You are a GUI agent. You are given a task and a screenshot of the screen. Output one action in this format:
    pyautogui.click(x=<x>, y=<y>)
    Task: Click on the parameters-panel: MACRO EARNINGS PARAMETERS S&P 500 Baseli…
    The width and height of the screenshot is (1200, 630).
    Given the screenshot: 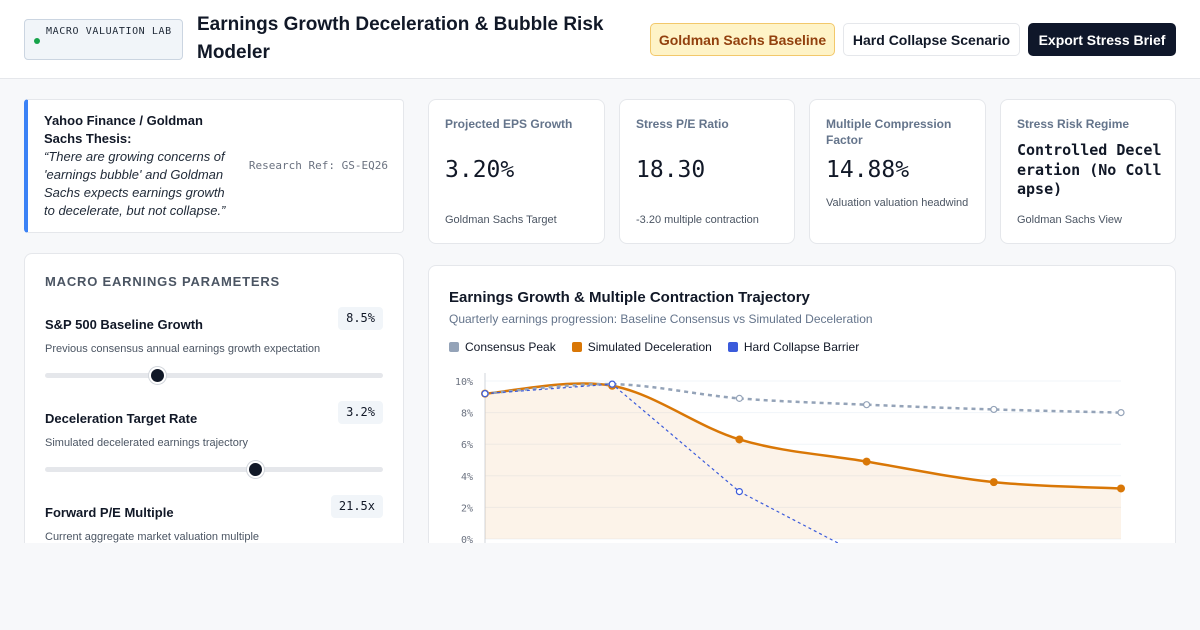 What is the action you would take?
    pyautogui.click(x=214, y=398)
    